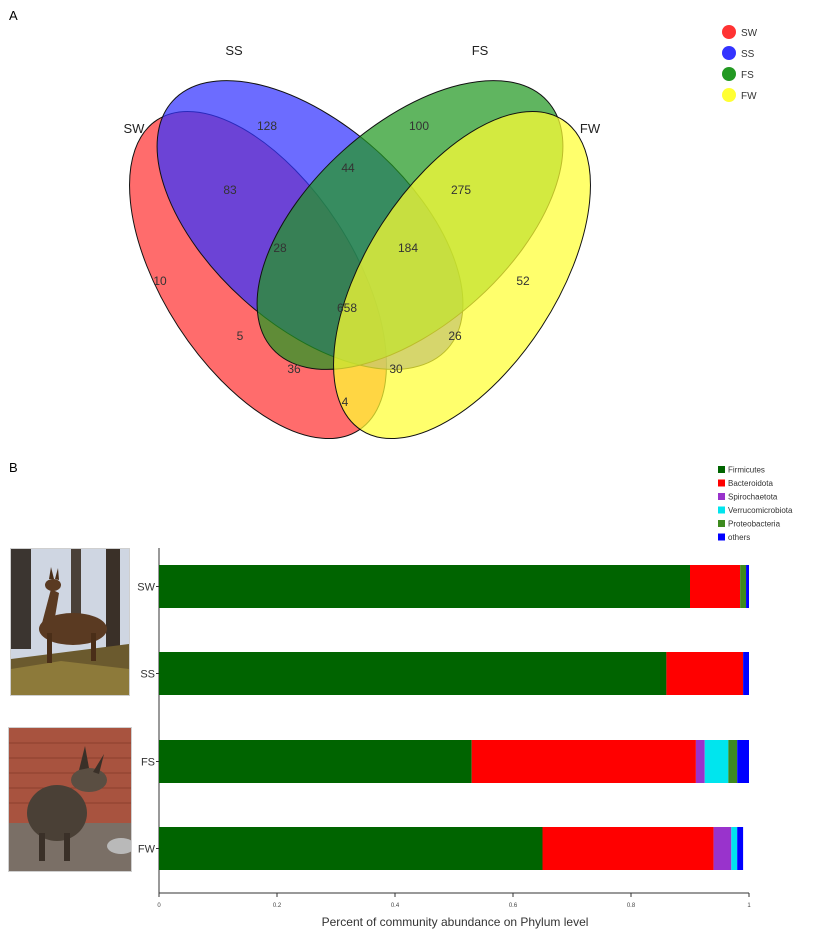 This screenshot has width=823, height=935. What do you see at coordinates (413, 673) in the screenshot?
I see `bar-segment-ss-firmicutes` at bounding box center [413, 673].